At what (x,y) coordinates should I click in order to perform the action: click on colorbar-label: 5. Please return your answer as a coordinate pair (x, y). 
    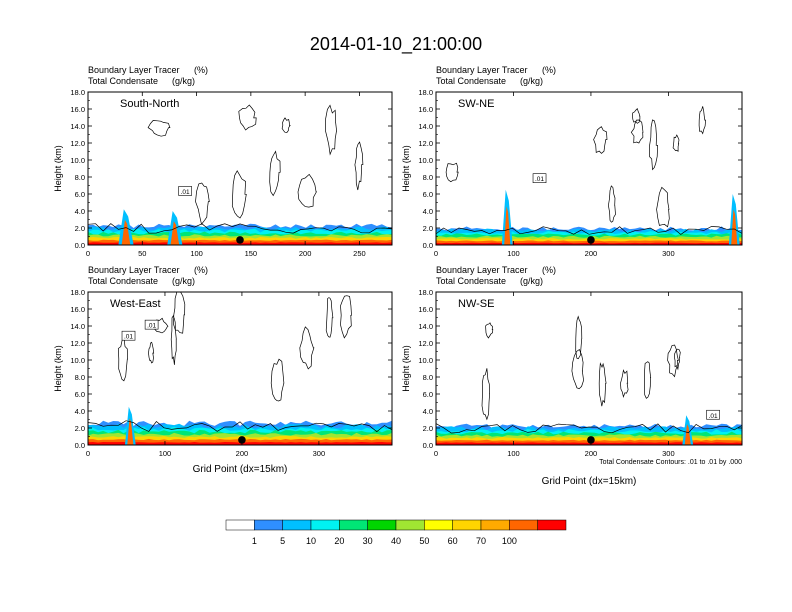
    Looking at the image, I should click on (282, 541).